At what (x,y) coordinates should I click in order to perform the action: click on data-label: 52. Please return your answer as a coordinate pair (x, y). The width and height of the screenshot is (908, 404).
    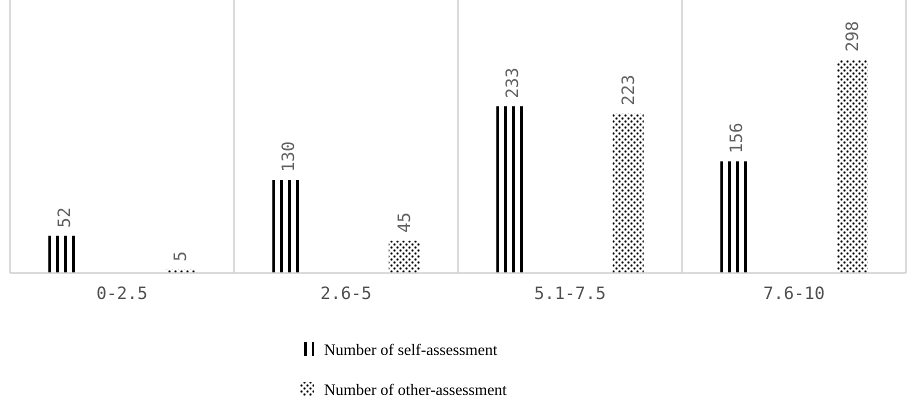
    Looking at the image, I should click on (64, 217).